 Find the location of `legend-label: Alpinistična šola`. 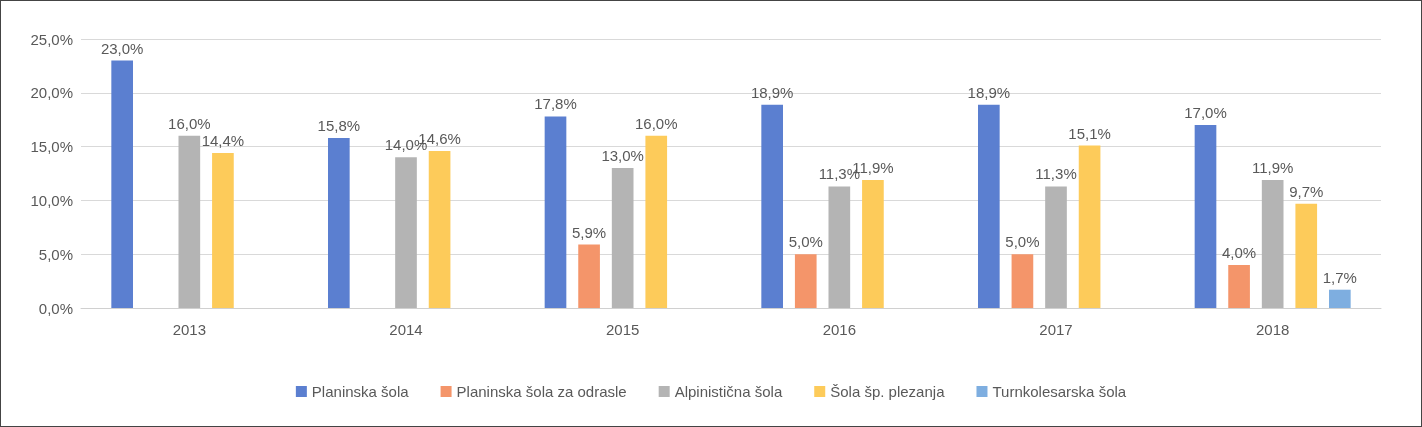

legend-label: Alpinistična šola is located at coordinates (728, 391).